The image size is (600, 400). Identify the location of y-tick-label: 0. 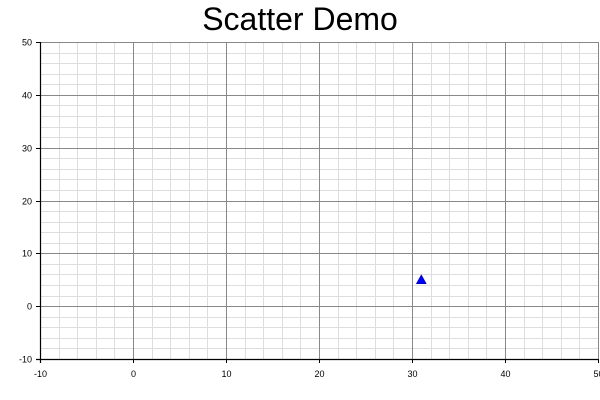
(29, 307).